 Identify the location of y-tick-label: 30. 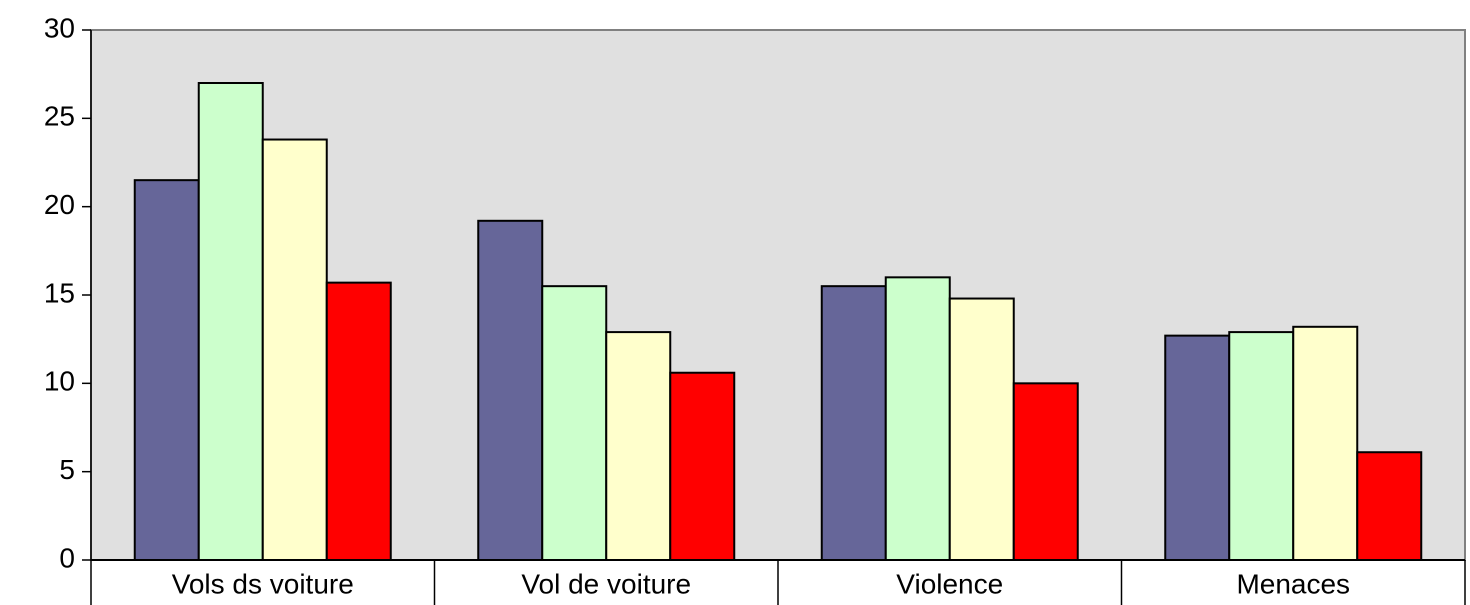
(59, 27).